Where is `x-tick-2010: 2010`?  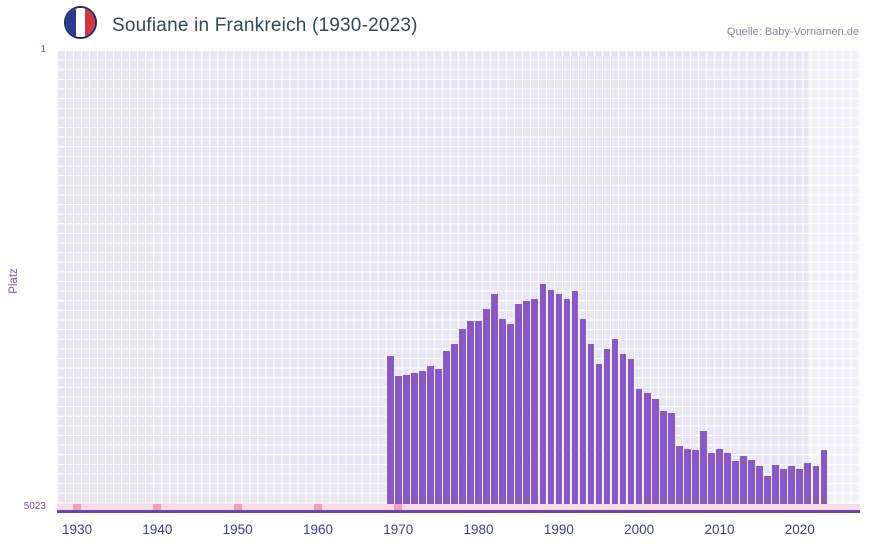
x-tick-2010: 2010 is located at coordinates (719, 529).